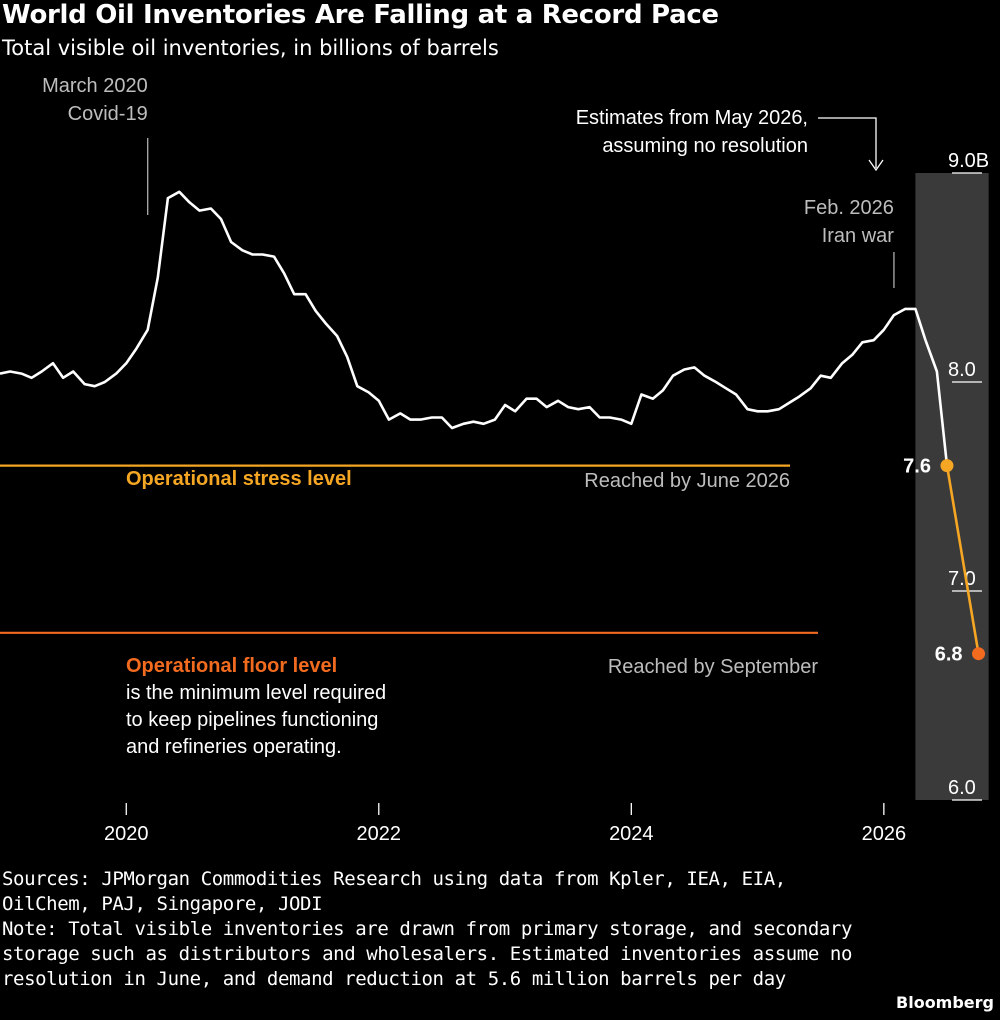 The width and height of the screenshot is (1000, 1020). What do you see at coordinates (239, 479) in the screenshot?
I see `reference-line-label: Operational stress level` at bounding box center [239, 479].